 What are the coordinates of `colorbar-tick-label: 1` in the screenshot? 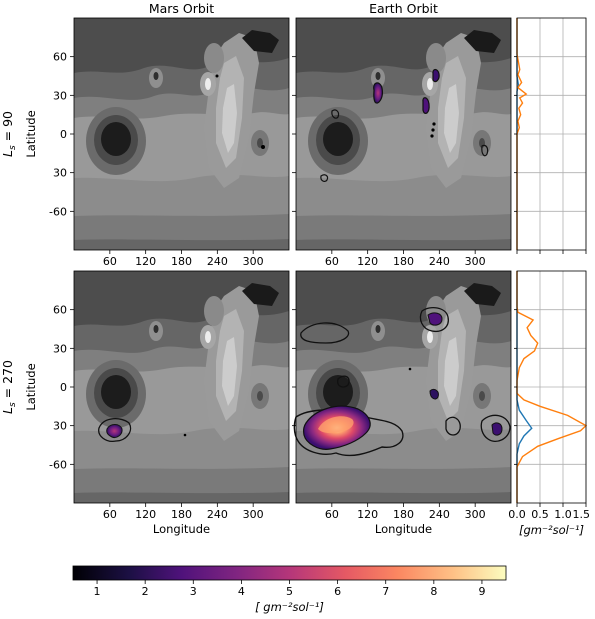 It's located at (97, 591).